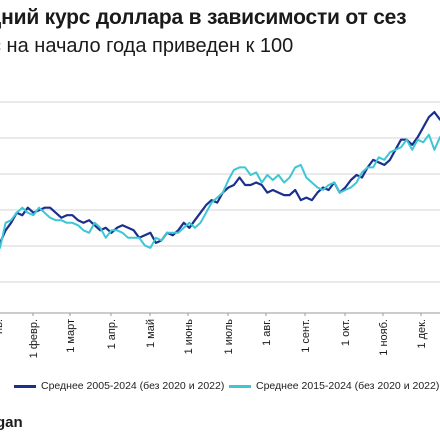 This screenshot has width=440, height=440. Describe the element at coordinates (112, 334) in the screenshot. I see `x-tick-label-3: 1 апр.` at that location.